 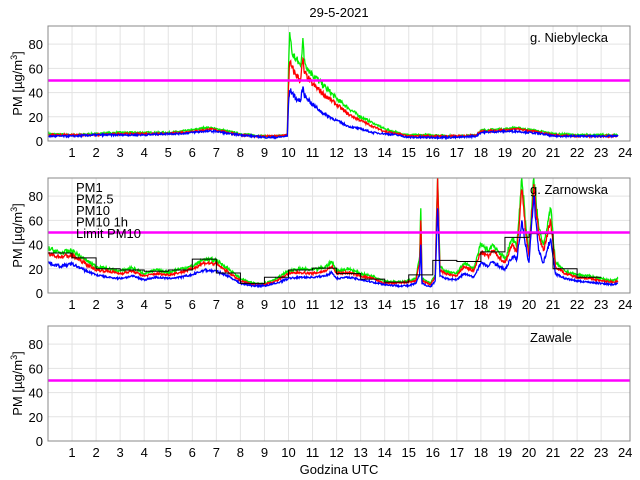 What do you see at coordinates (89, 187) in the screenshot?
I see `legend-entry: PM1` at bounding box center [89, 187].